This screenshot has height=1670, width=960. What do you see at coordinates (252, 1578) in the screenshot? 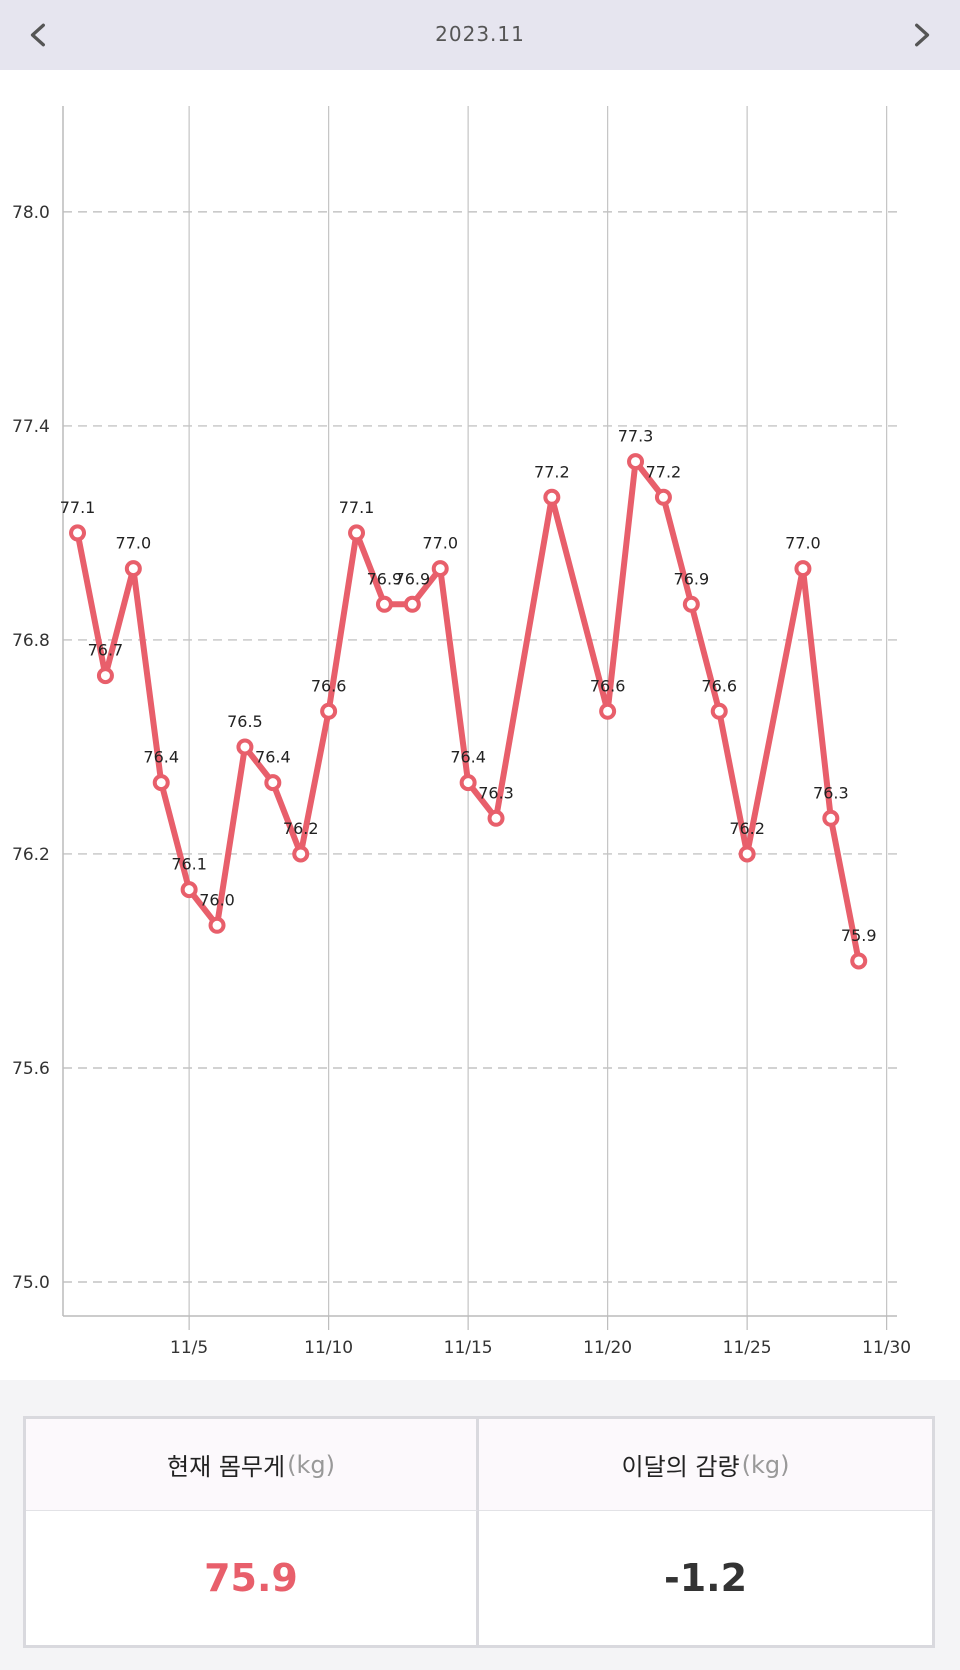
I see `current-weight-value: 75.9` at bounding box center [252, 1578].